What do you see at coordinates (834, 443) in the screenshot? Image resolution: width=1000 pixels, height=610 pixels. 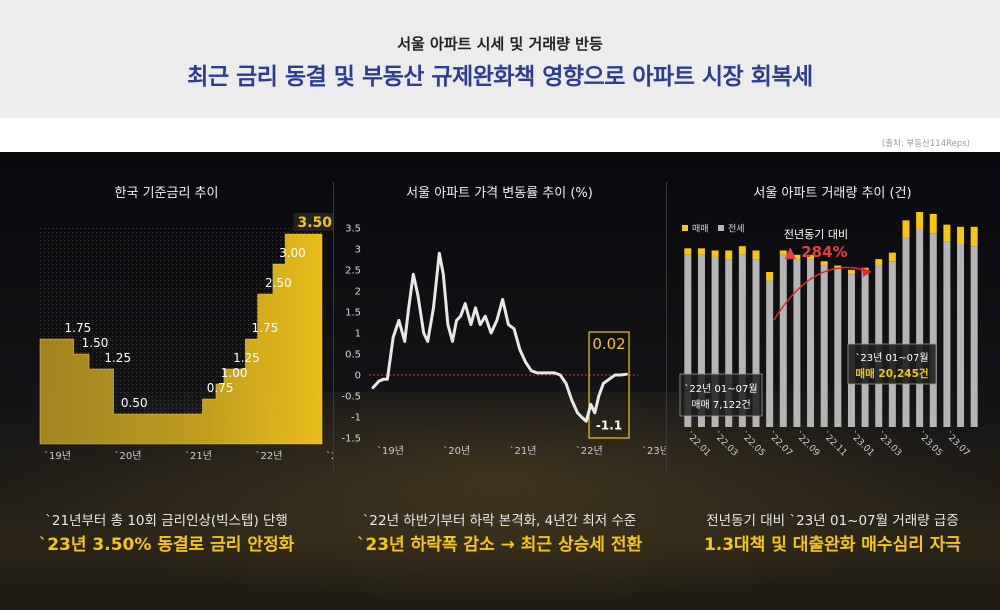 I see `x-tick-label: `22.11` at bounding box center [834, 443].